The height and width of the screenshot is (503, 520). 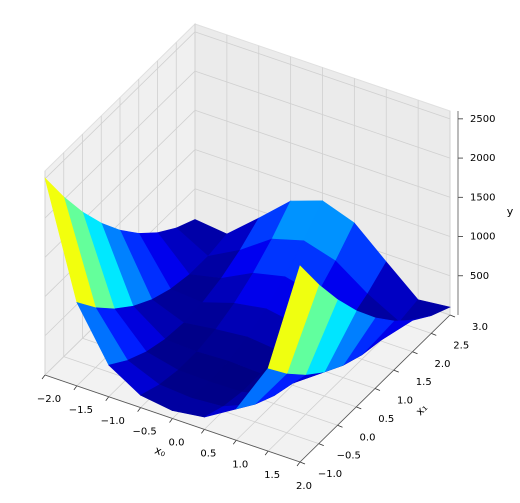 What do you see at coordinates (482, 119) in the screenshot?
I see `z-tick-label: 2500` at bounding box center [482, 119].